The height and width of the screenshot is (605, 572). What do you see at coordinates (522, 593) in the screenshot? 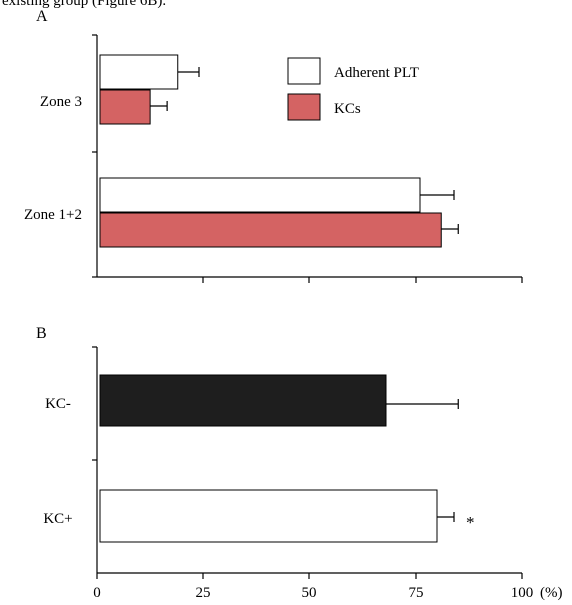
I see `x-tick-label-100: 100` at bounding box center [522, 593].